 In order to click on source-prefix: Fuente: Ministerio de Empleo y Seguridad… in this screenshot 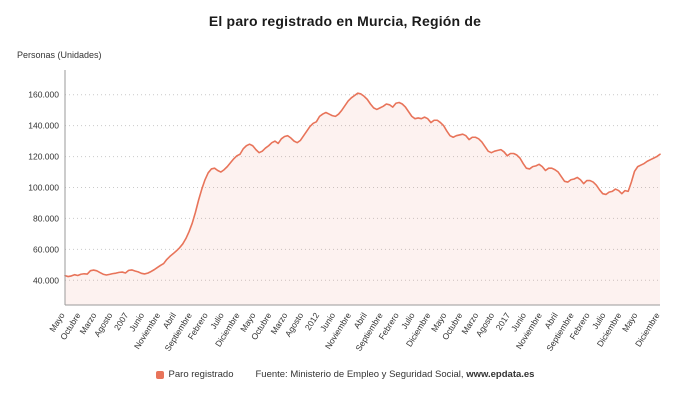, I will do `click(361, 374)`.